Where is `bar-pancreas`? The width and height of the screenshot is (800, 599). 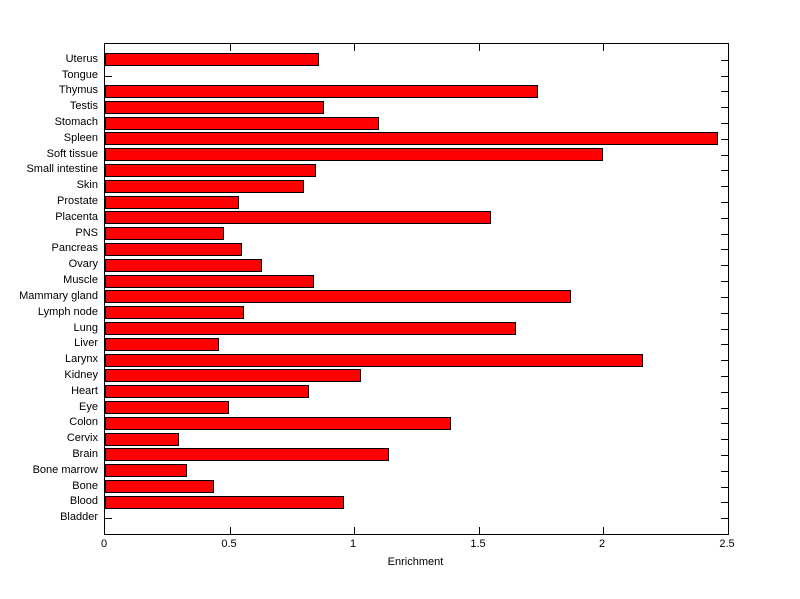
bar-pancreas is located at coordinates (173, 249).